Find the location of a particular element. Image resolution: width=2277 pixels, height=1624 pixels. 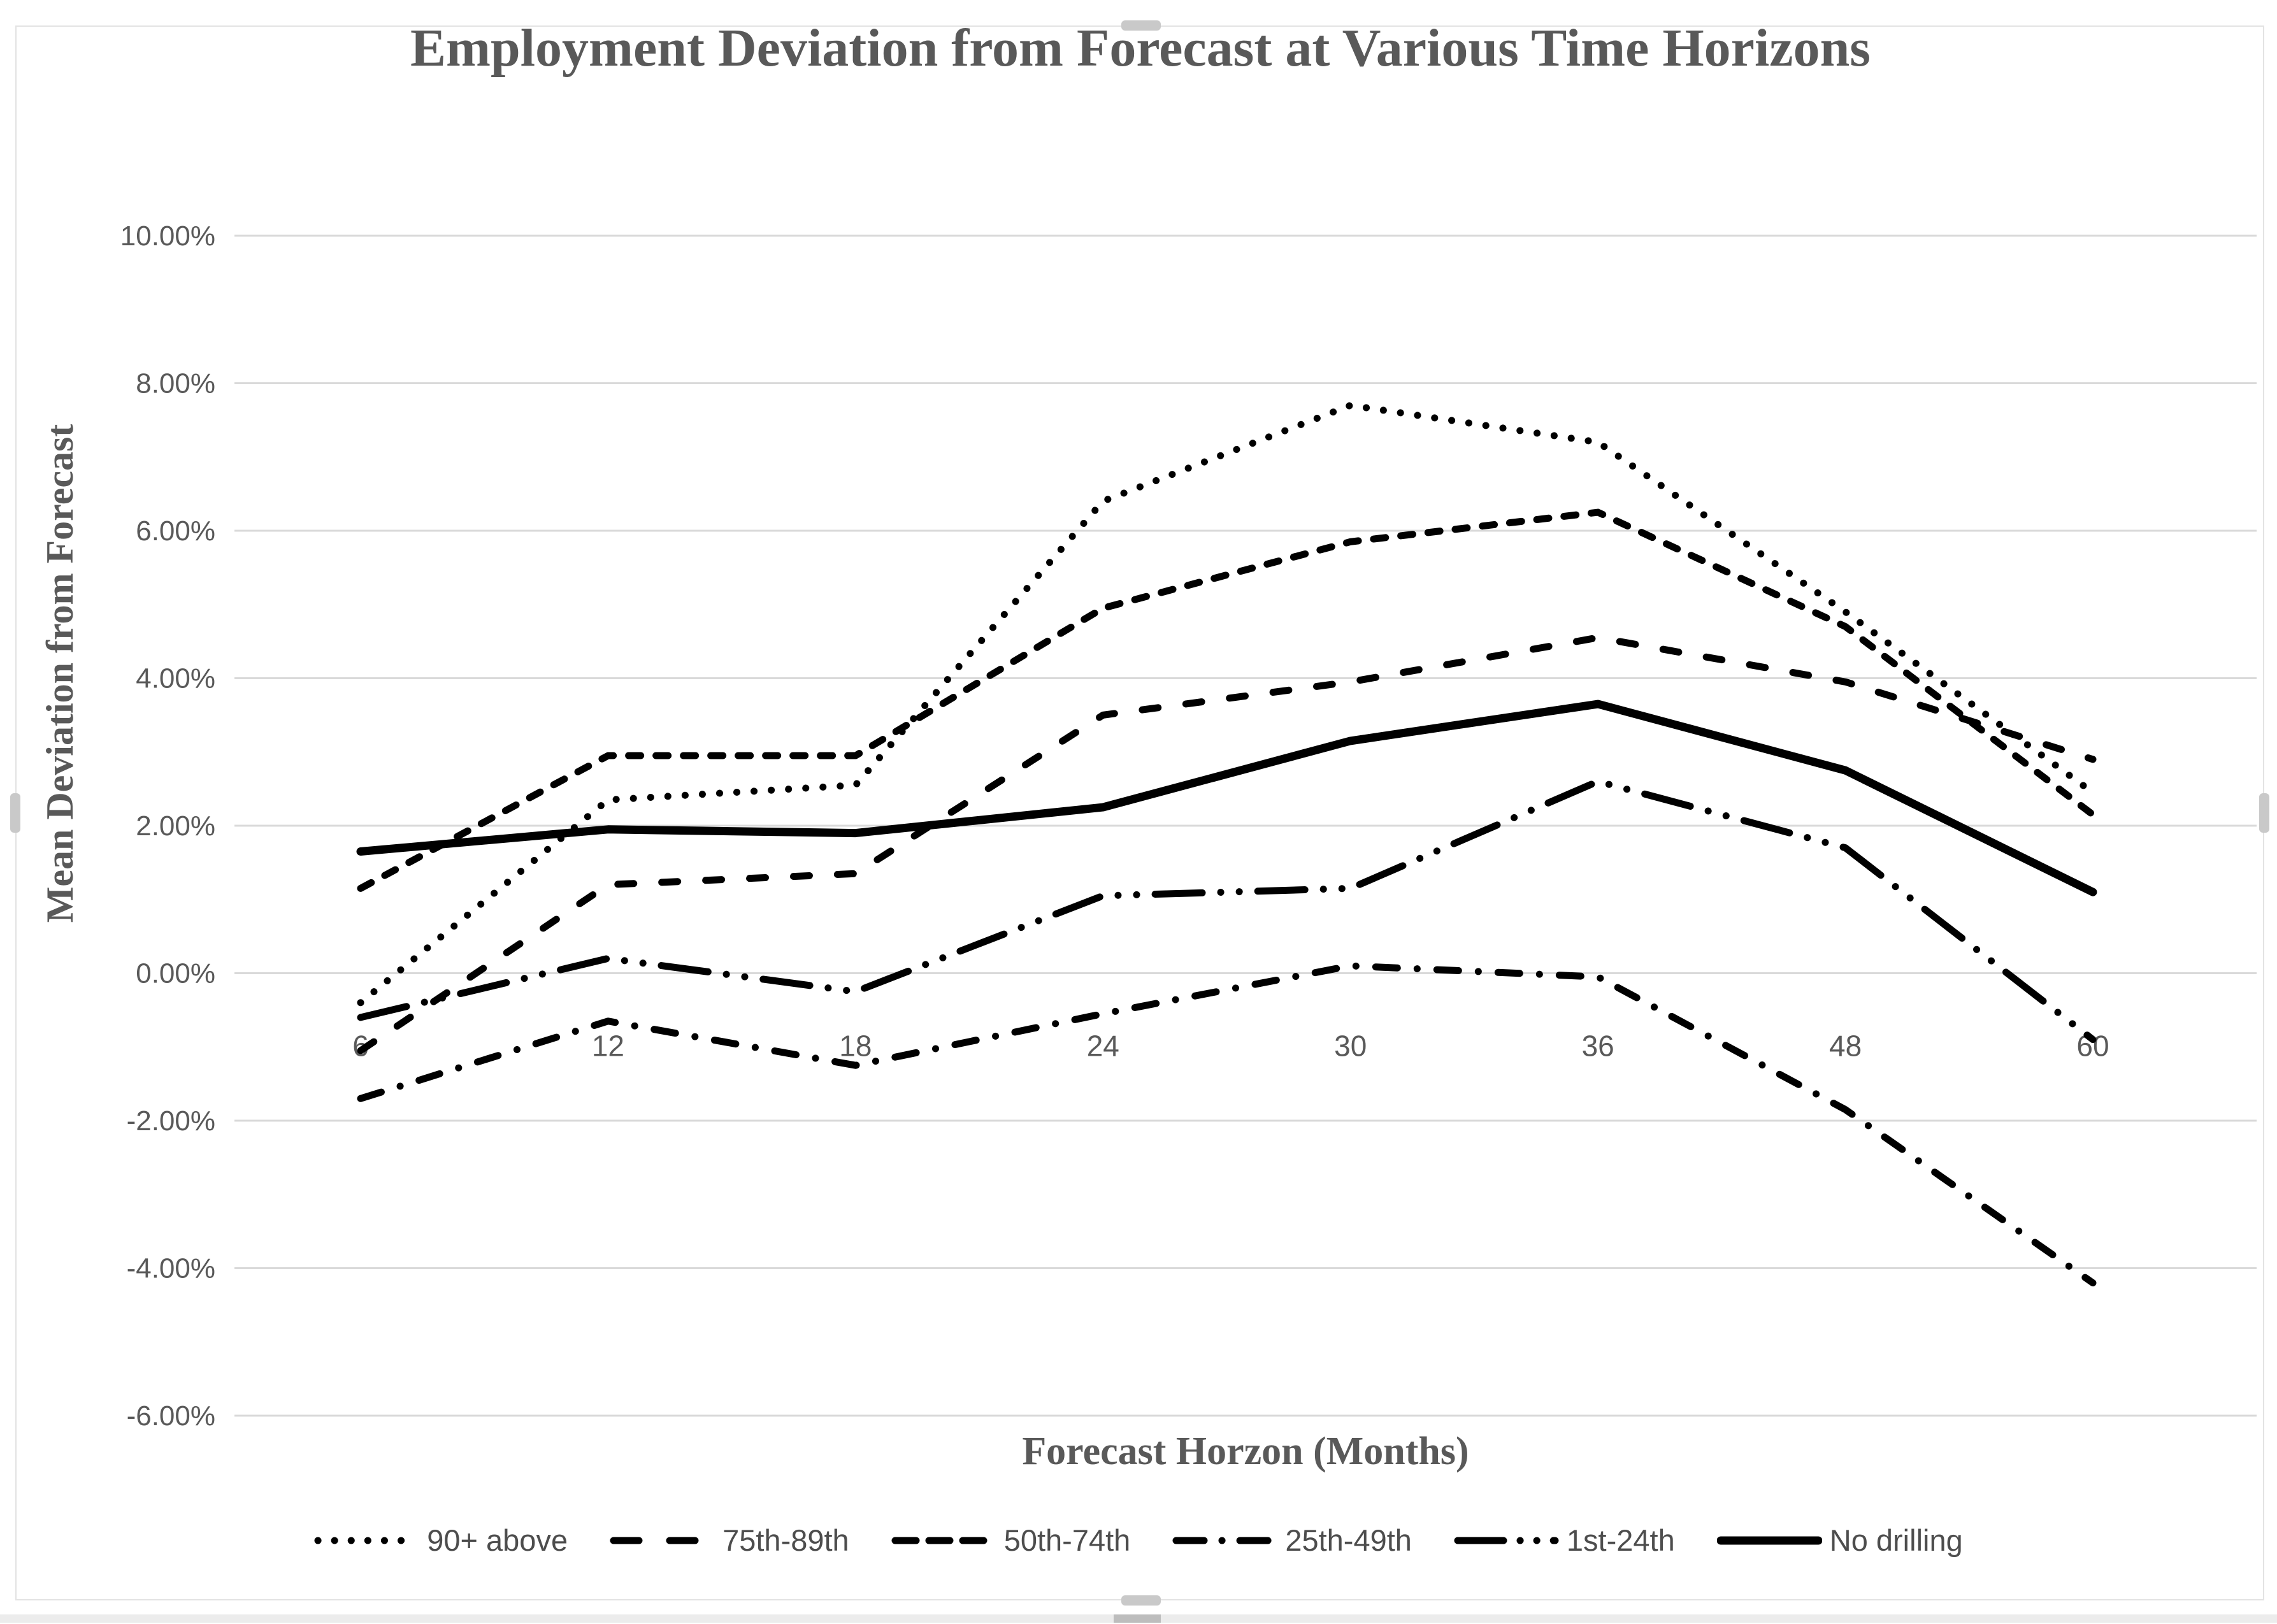

legend-label: 90+ above is located at coordinates (498, 1540).